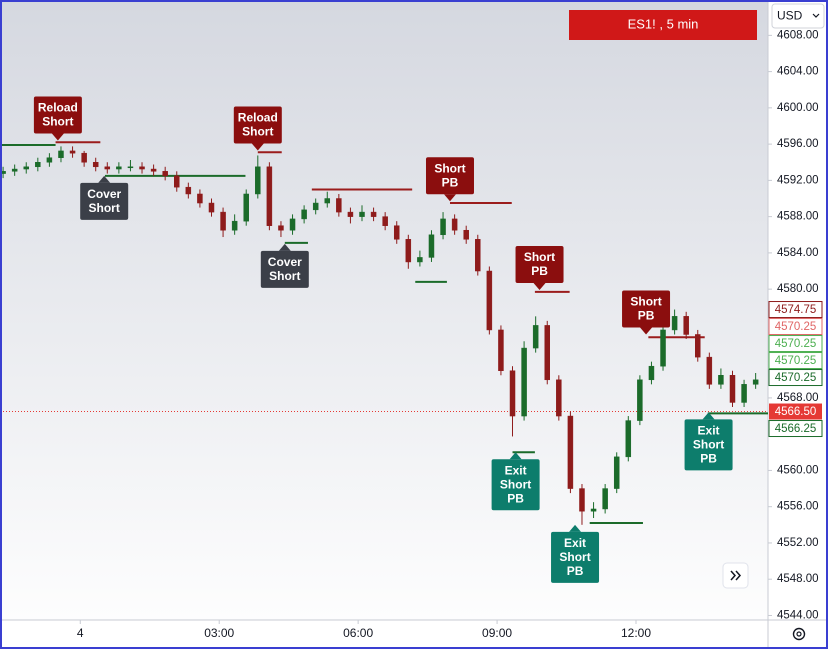  What do you see at coordinates (798, 398) in the screenshot?
I see `y-tick-label: 4568.00` at bounding box center [798, 398].